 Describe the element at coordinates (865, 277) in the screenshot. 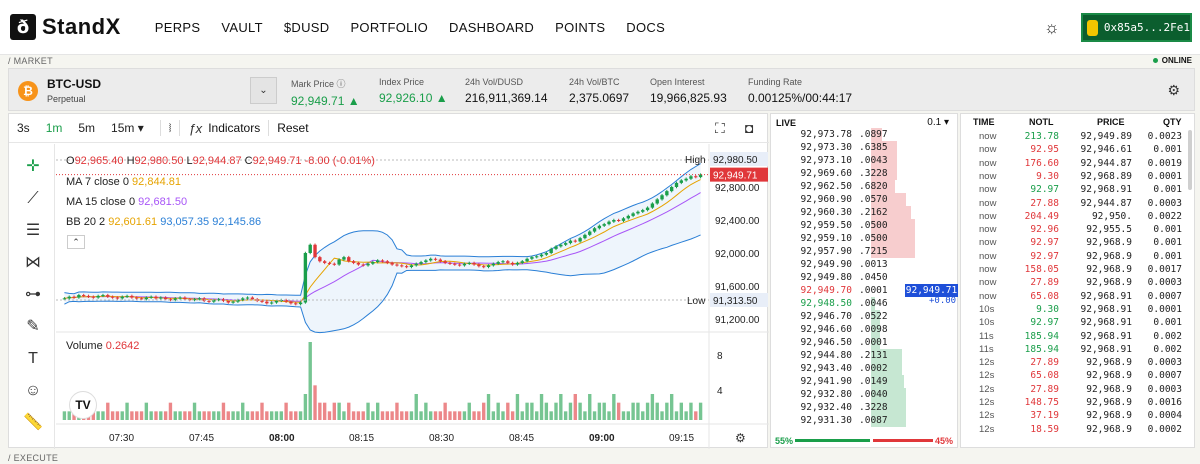

I see `ask-order-row: 92,949.80 .0450` at that location.